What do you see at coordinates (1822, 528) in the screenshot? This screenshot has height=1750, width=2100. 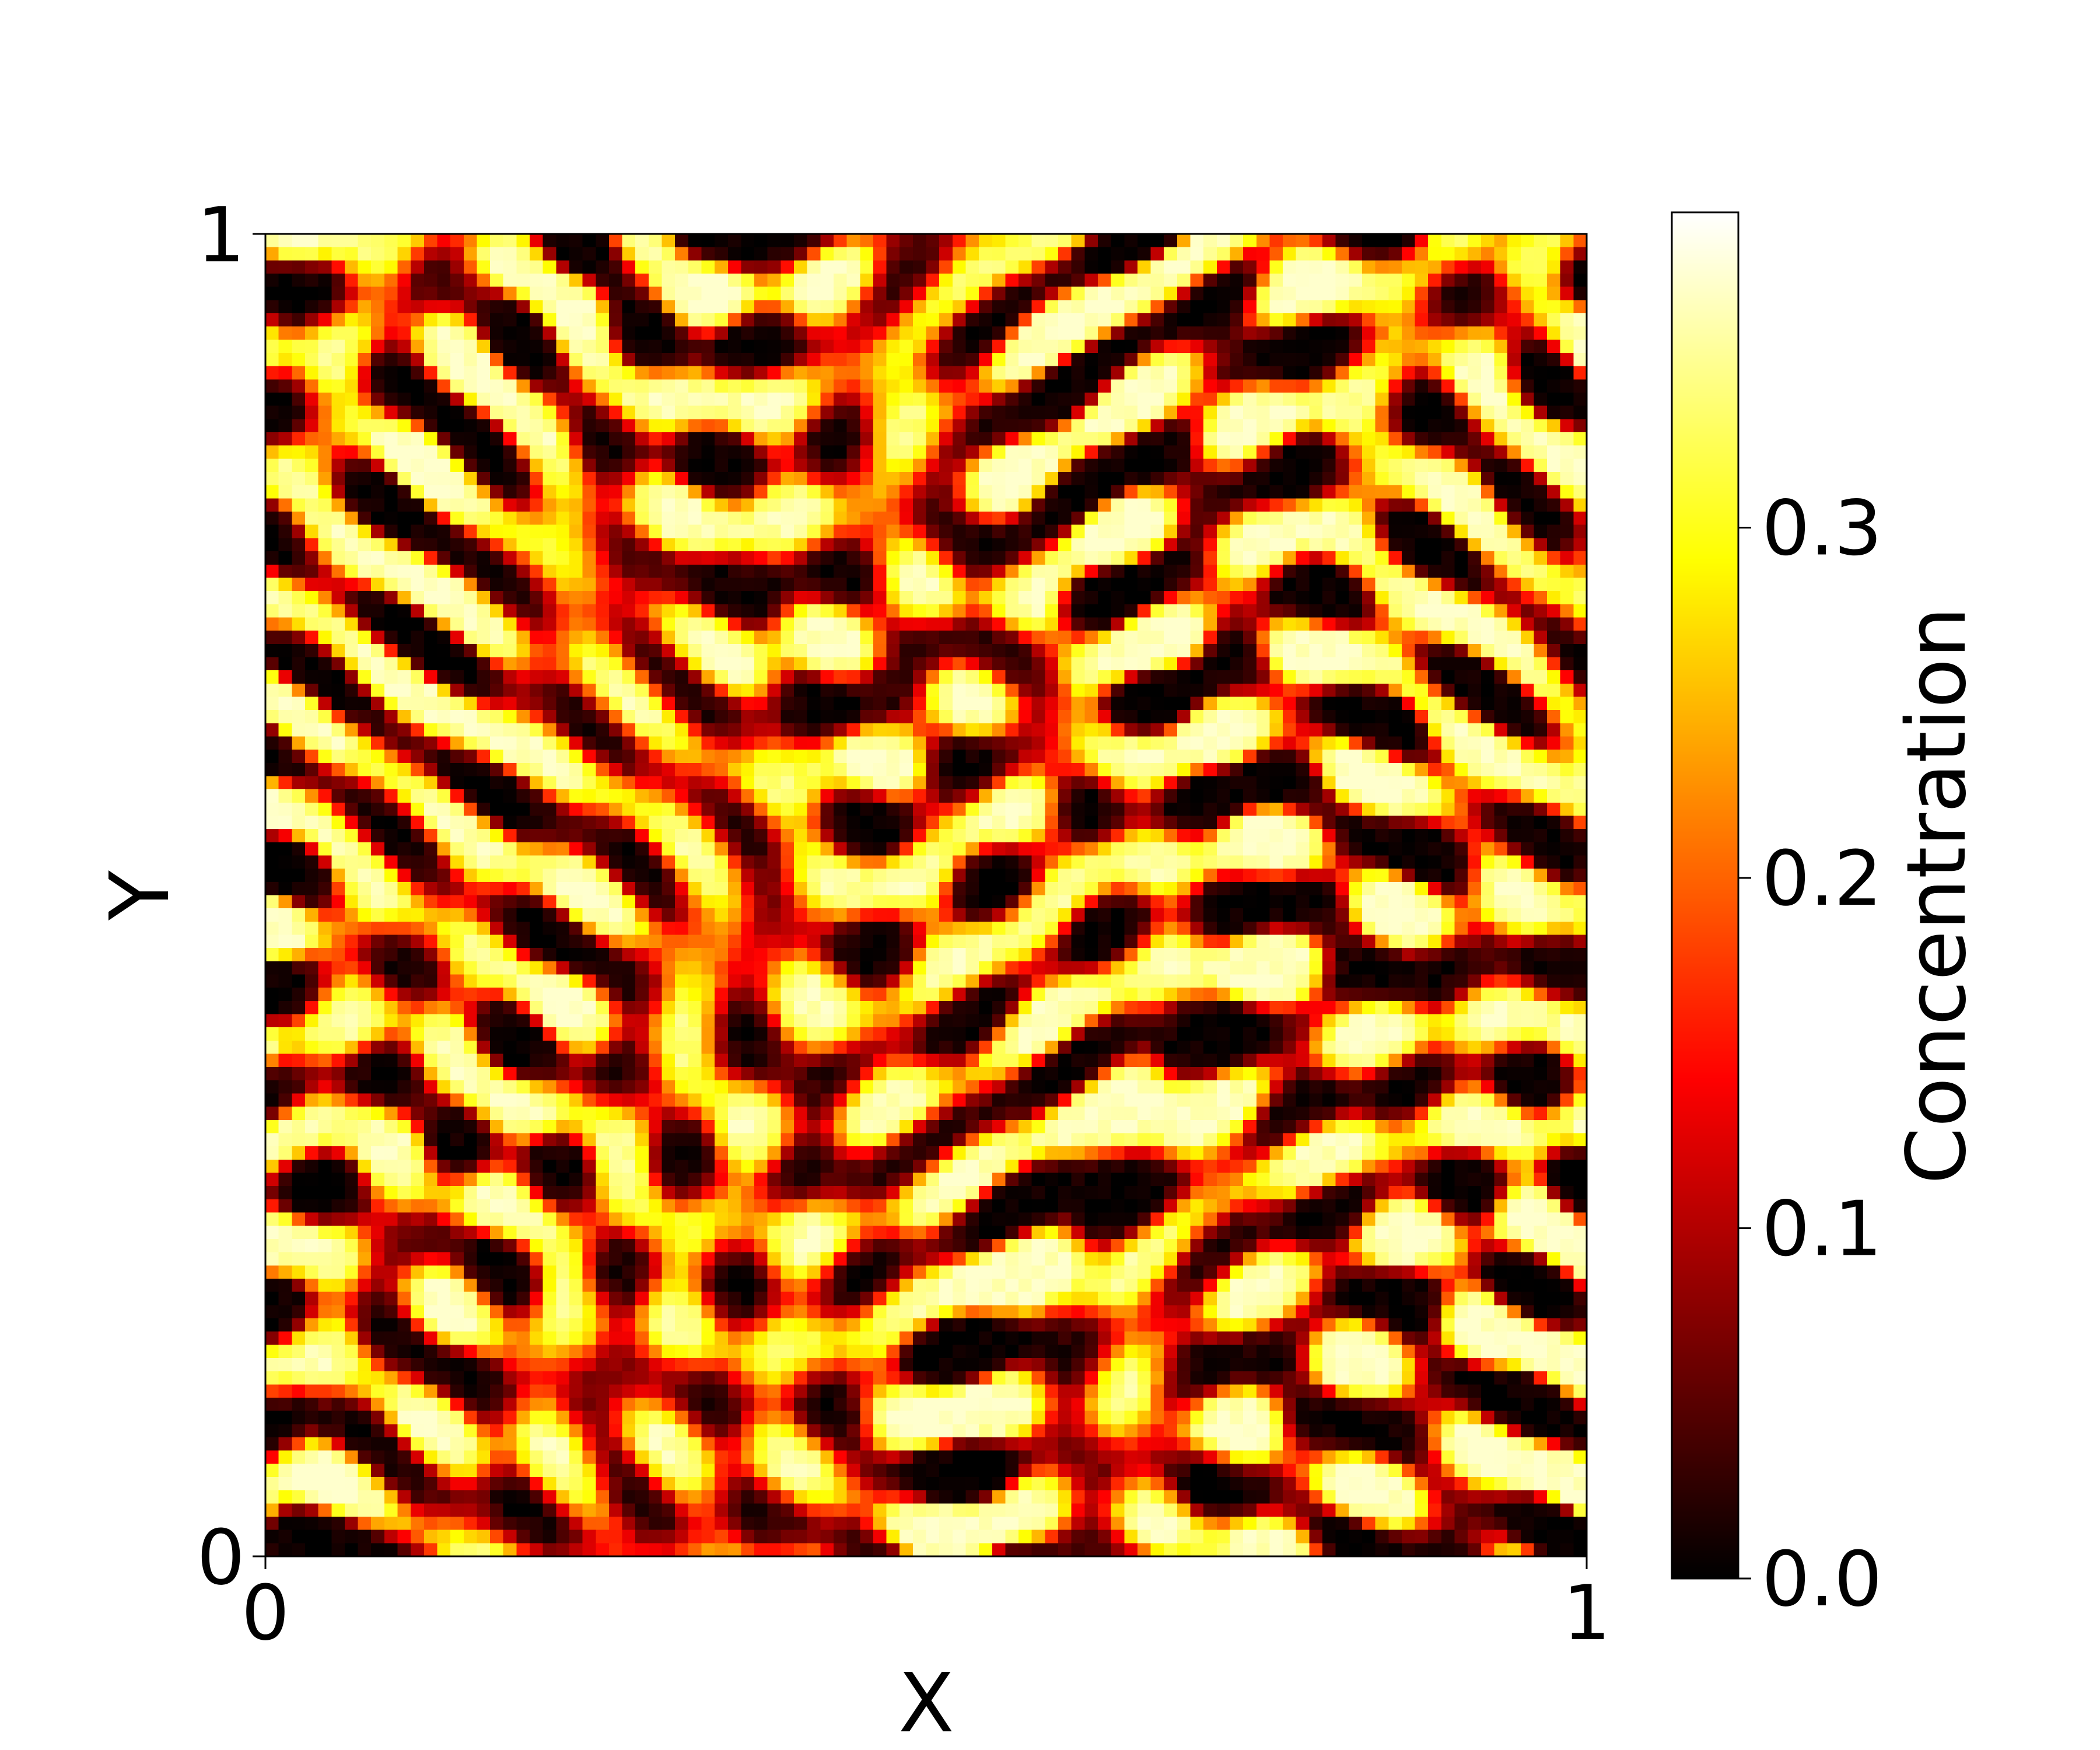 I see `colorbar-tick-label-3: 0.3` at bounding box center [1822, 528].